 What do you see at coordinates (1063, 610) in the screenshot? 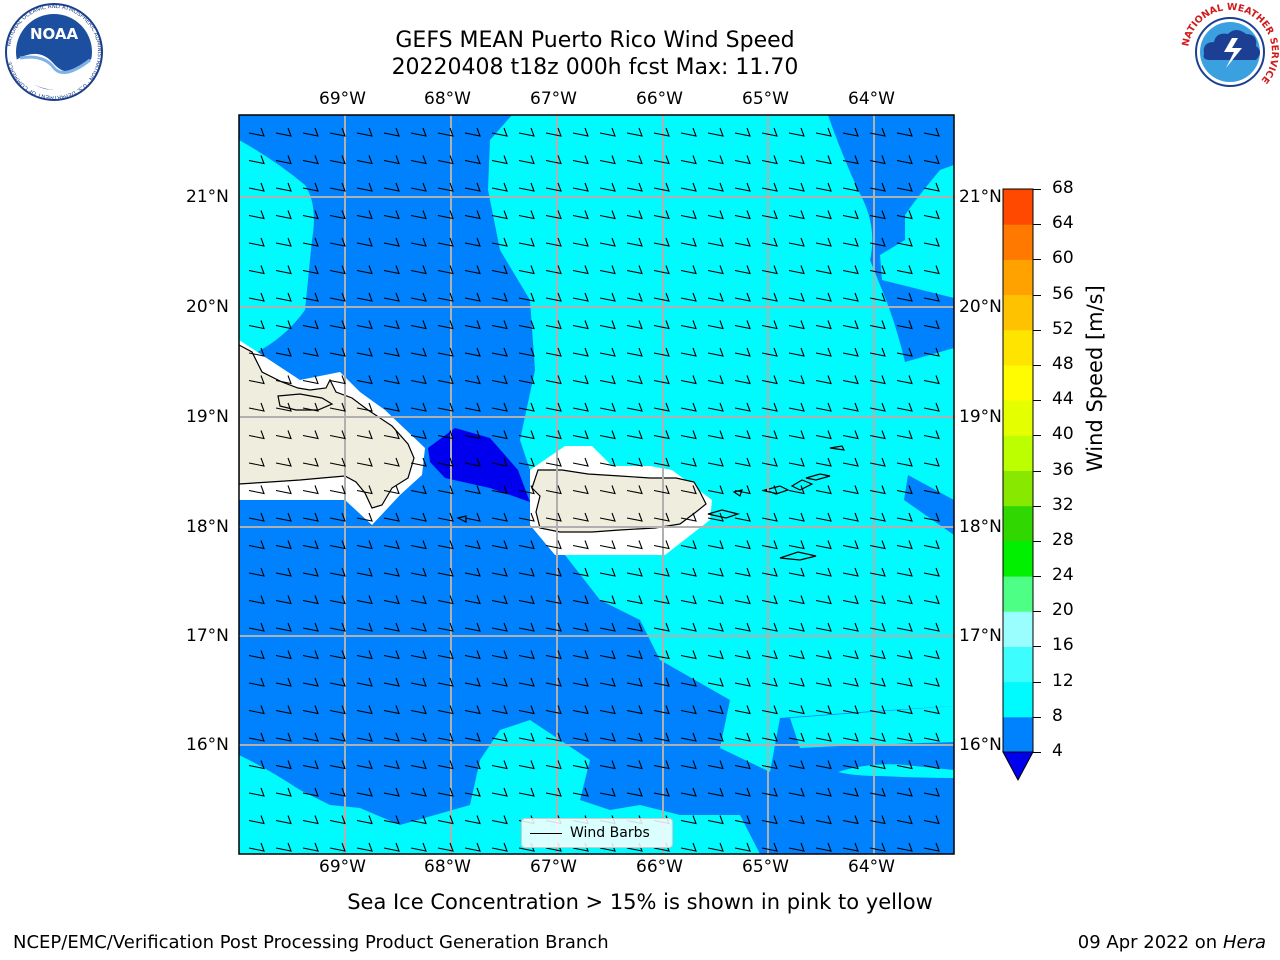
I see `colorbar-tick-label: 20` at bounding box center [1063, 610].